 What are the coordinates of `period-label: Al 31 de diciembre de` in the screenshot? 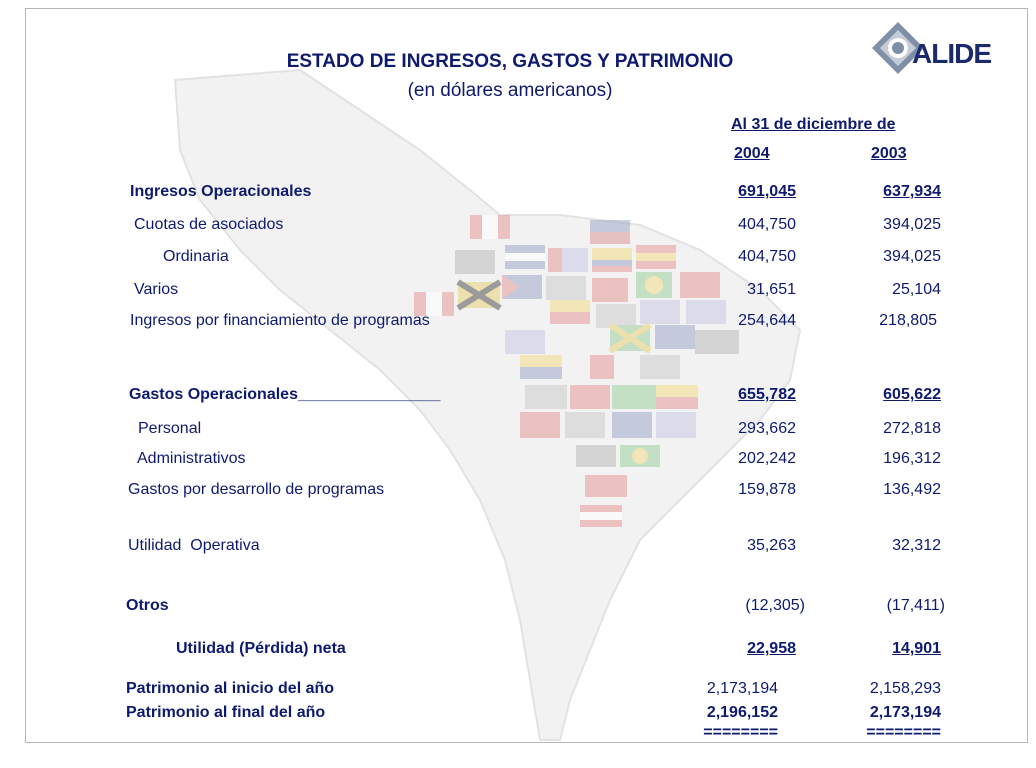 It's located at (813, 124).